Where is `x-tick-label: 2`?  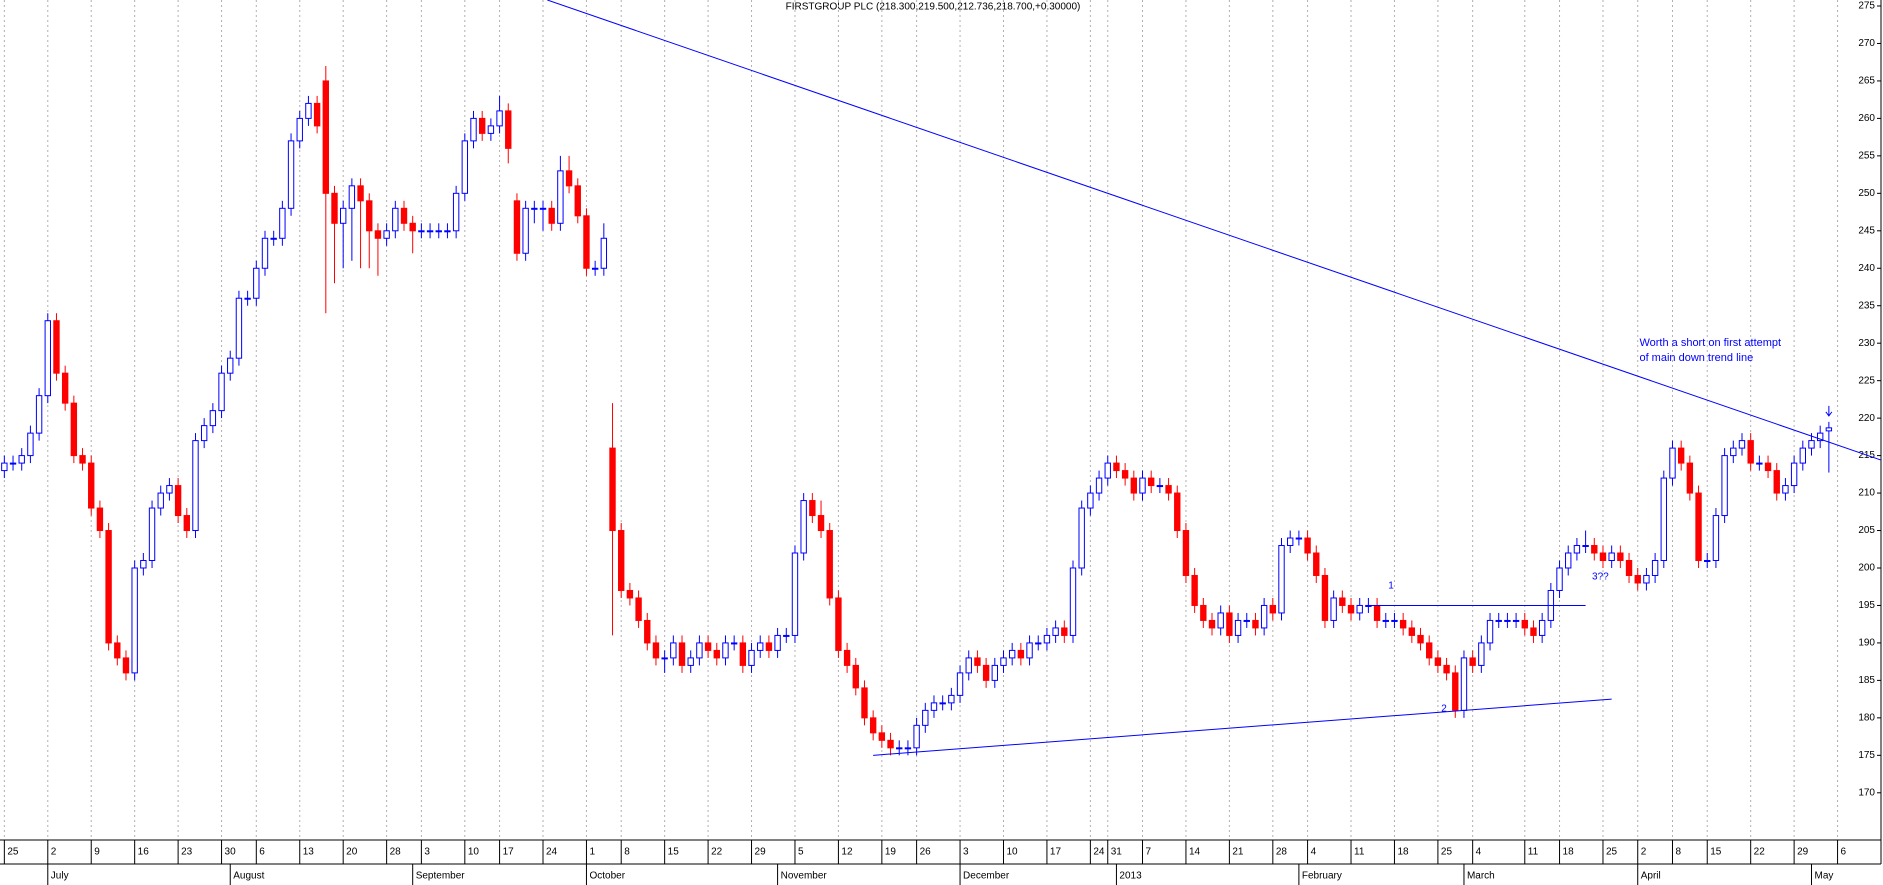 x-tick-label: 2 is located at coordinates (54, 852).